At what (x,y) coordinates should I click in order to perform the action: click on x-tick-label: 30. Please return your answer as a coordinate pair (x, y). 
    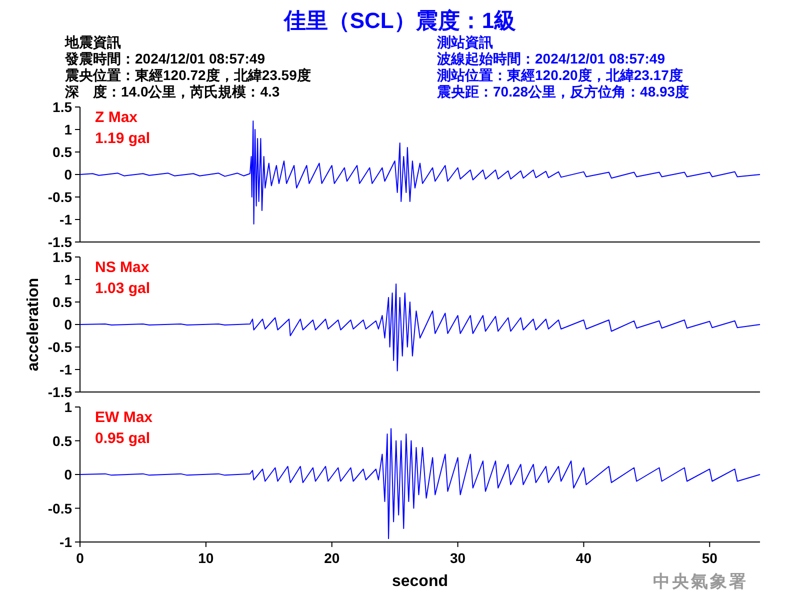
    Looking at the image, I should click on (458, 558).